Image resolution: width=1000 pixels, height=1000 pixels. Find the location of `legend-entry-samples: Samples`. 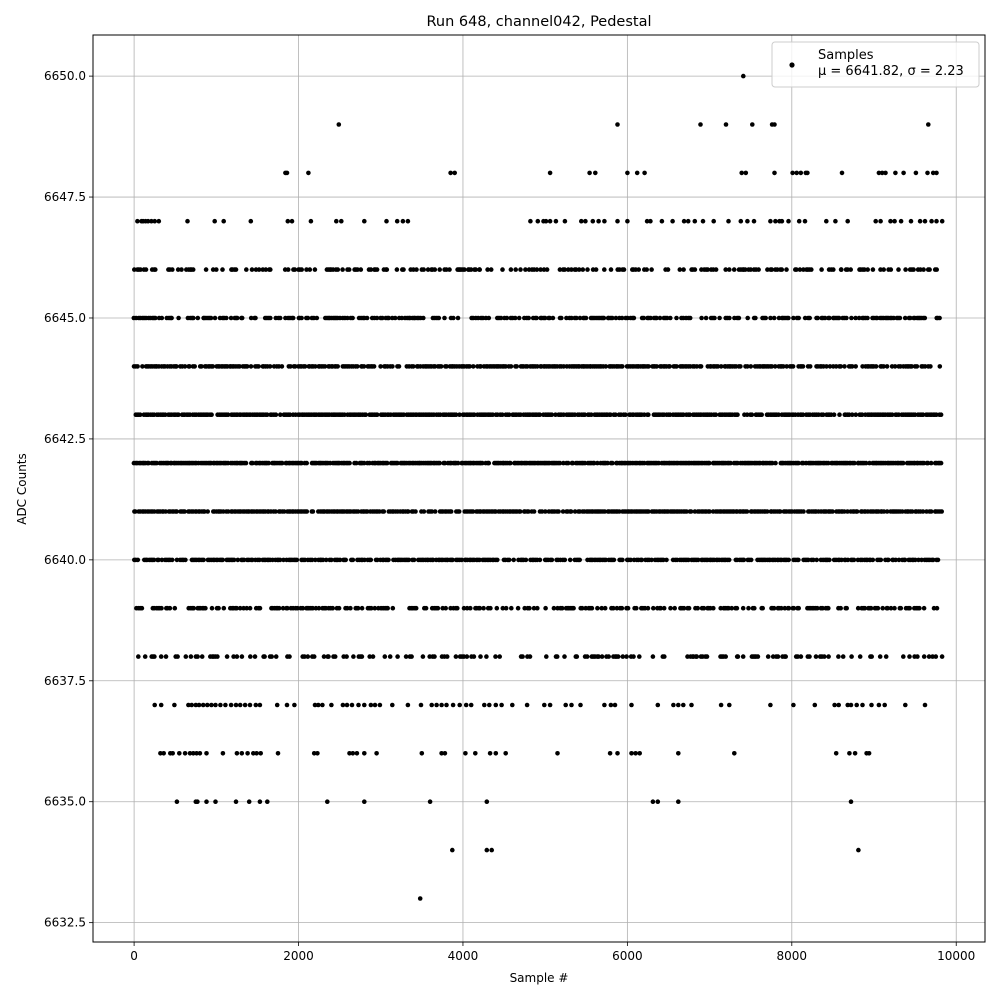

legend-entry-samples: Samples is located at coordinates (846, 55).